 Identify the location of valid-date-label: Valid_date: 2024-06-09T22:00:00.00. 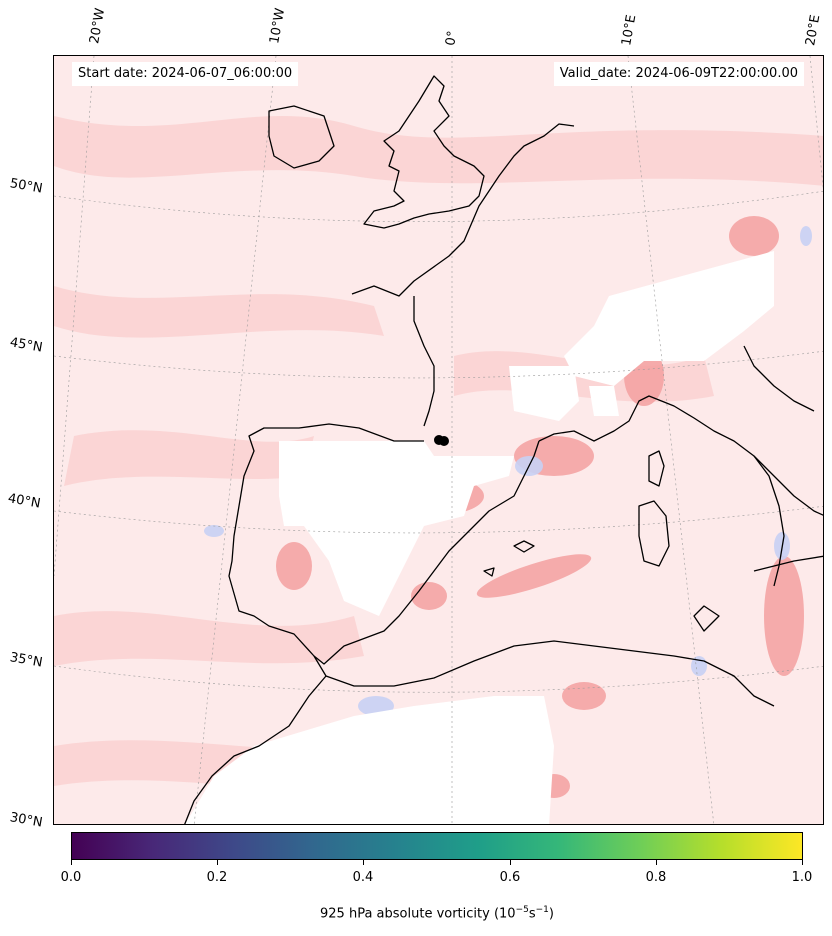
(678, 74).